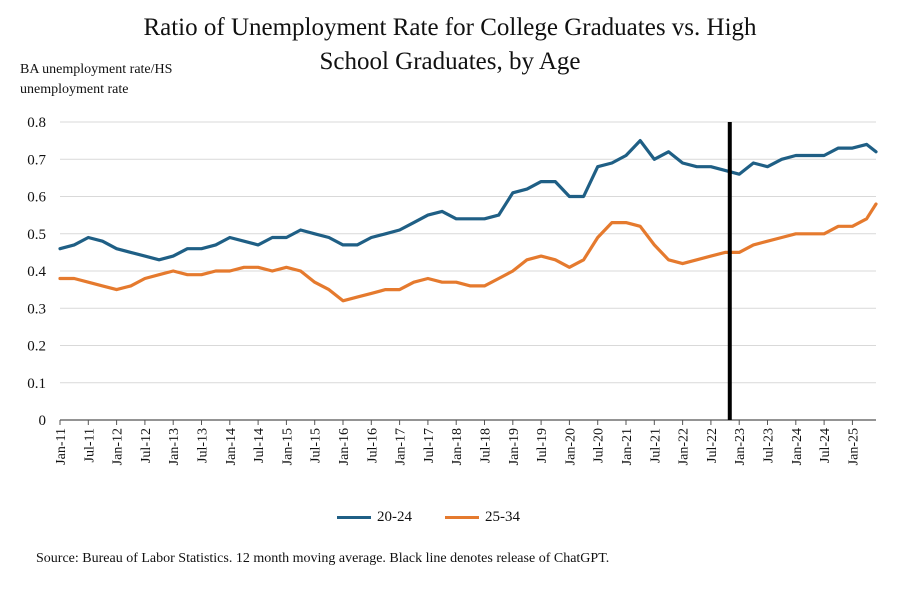 This screenshot has height=592, width=900. Describe the element at coordinates (74, 89) in the screenshot. I see `y-axis-label-line-2: unemployment rate` at that location.